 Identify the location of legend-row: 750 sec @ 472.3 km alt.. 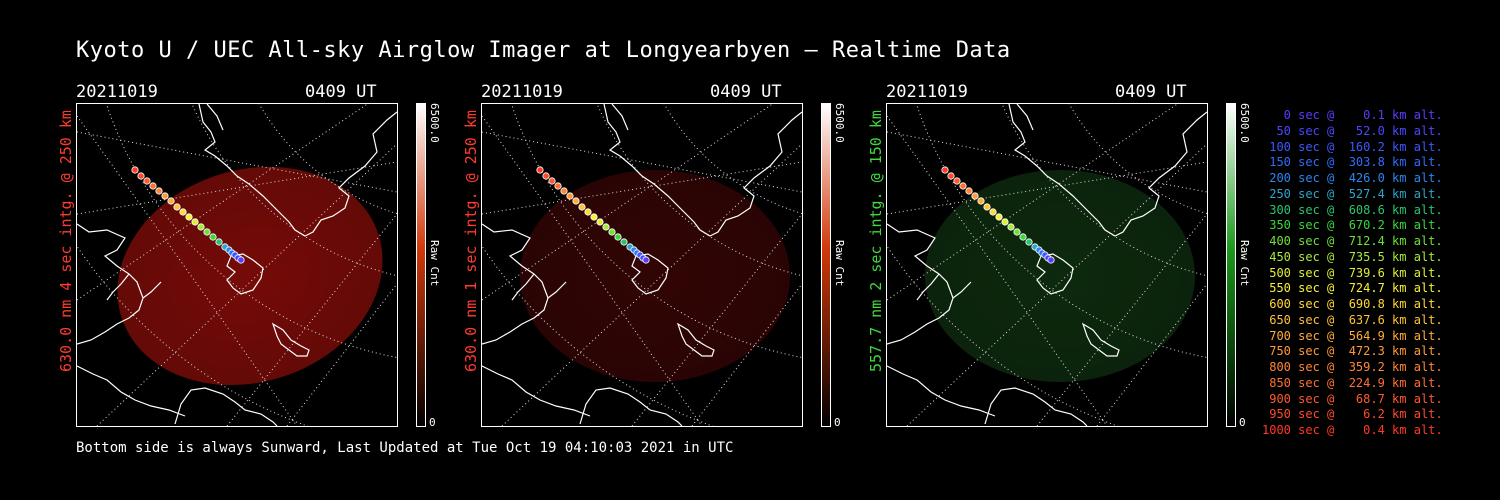
(1352, 351).